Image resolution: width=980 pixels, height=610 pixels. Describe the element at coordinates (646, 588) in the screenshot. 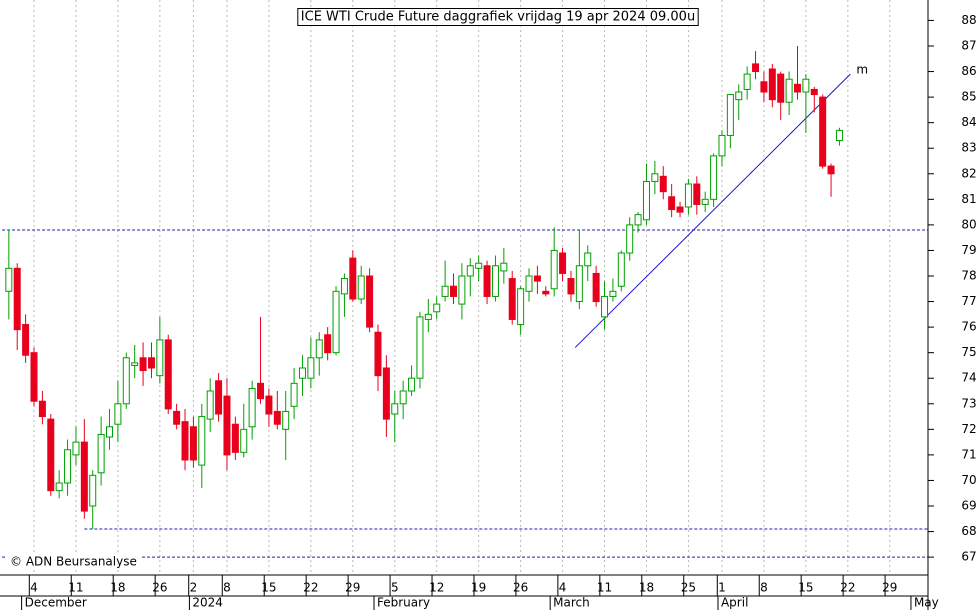

I see `x-tick-label: 18` at that location.